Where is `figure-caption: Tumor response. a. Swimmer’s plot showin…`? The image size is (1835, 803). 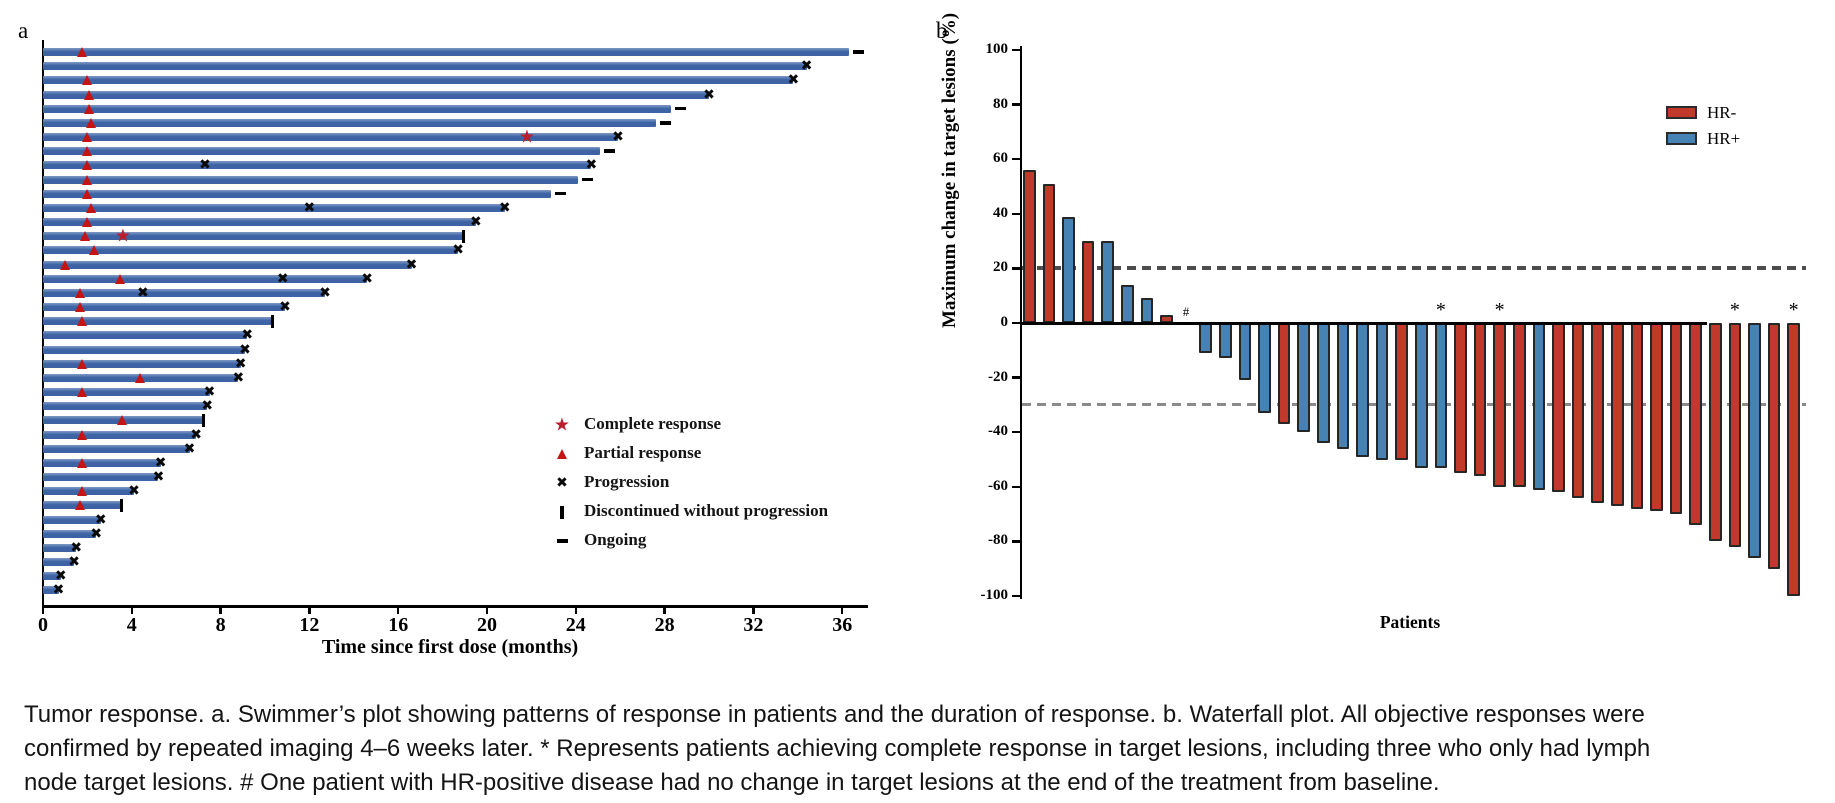 figure-caption: Tumor response. a. Swimmer’s plot showin… is located at coordinates (924, 749).